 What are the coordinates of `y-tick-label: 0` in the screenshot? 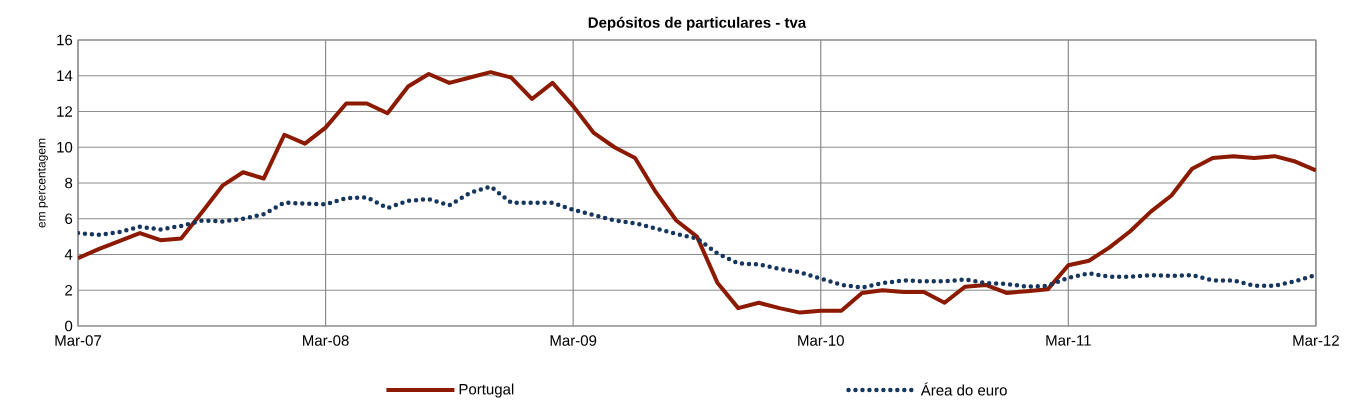 It's located at (69, 326).